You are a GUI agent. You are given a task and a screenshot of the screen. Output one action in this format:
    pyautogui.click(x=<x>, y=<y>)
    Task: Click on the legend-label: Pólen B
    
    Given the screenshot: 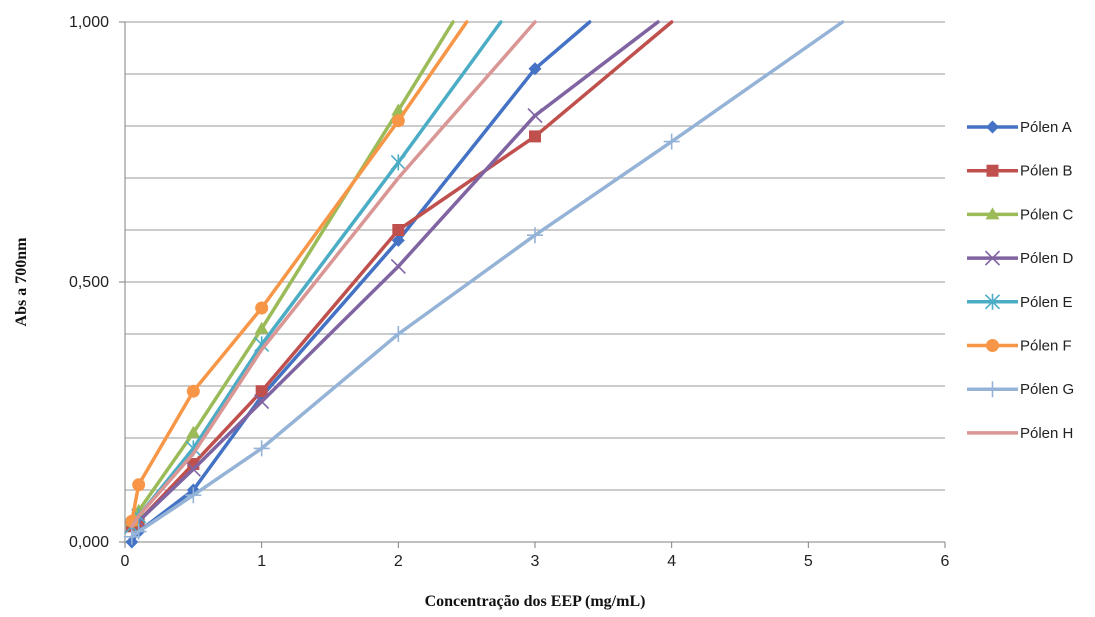 What is the action you would take?
    pyautogui.click(x=1046, y=171)
    